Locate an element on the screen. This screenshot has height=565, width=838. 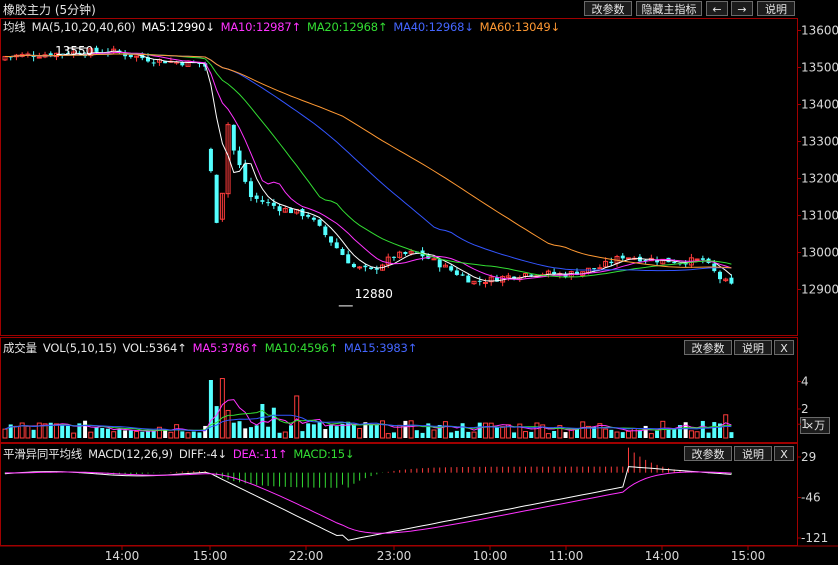
macd-close-button: X is located at coordinates (784, 453).